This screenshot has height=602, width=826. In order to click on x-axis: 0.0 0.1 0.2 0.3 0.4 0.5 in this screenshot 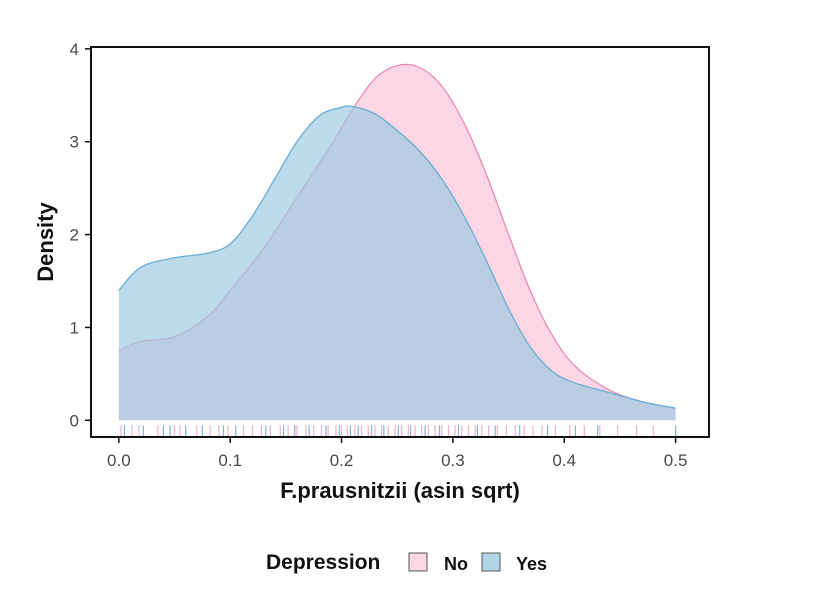, I will do `click(397, 453)`.